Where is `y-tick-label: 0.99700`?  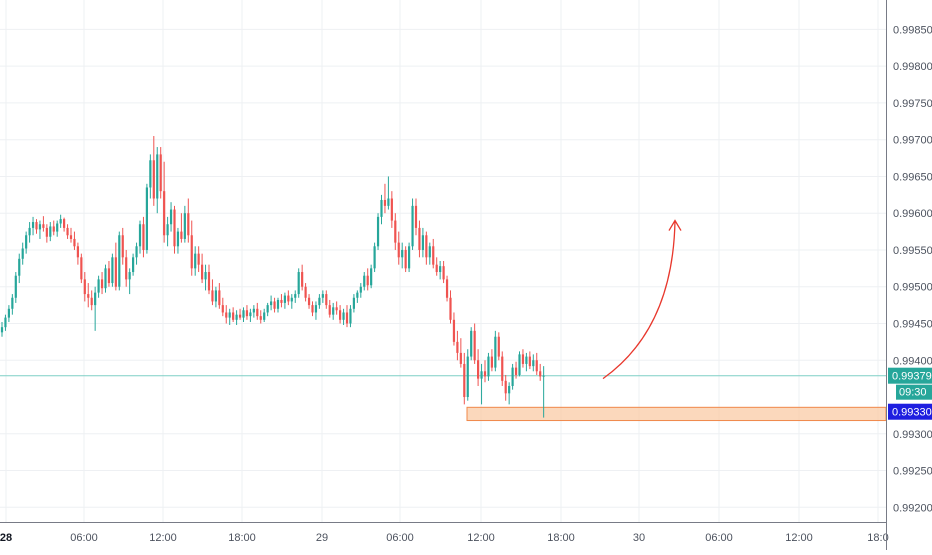 y-tick-label: 0.99700 is located at coordinates (912, 141).